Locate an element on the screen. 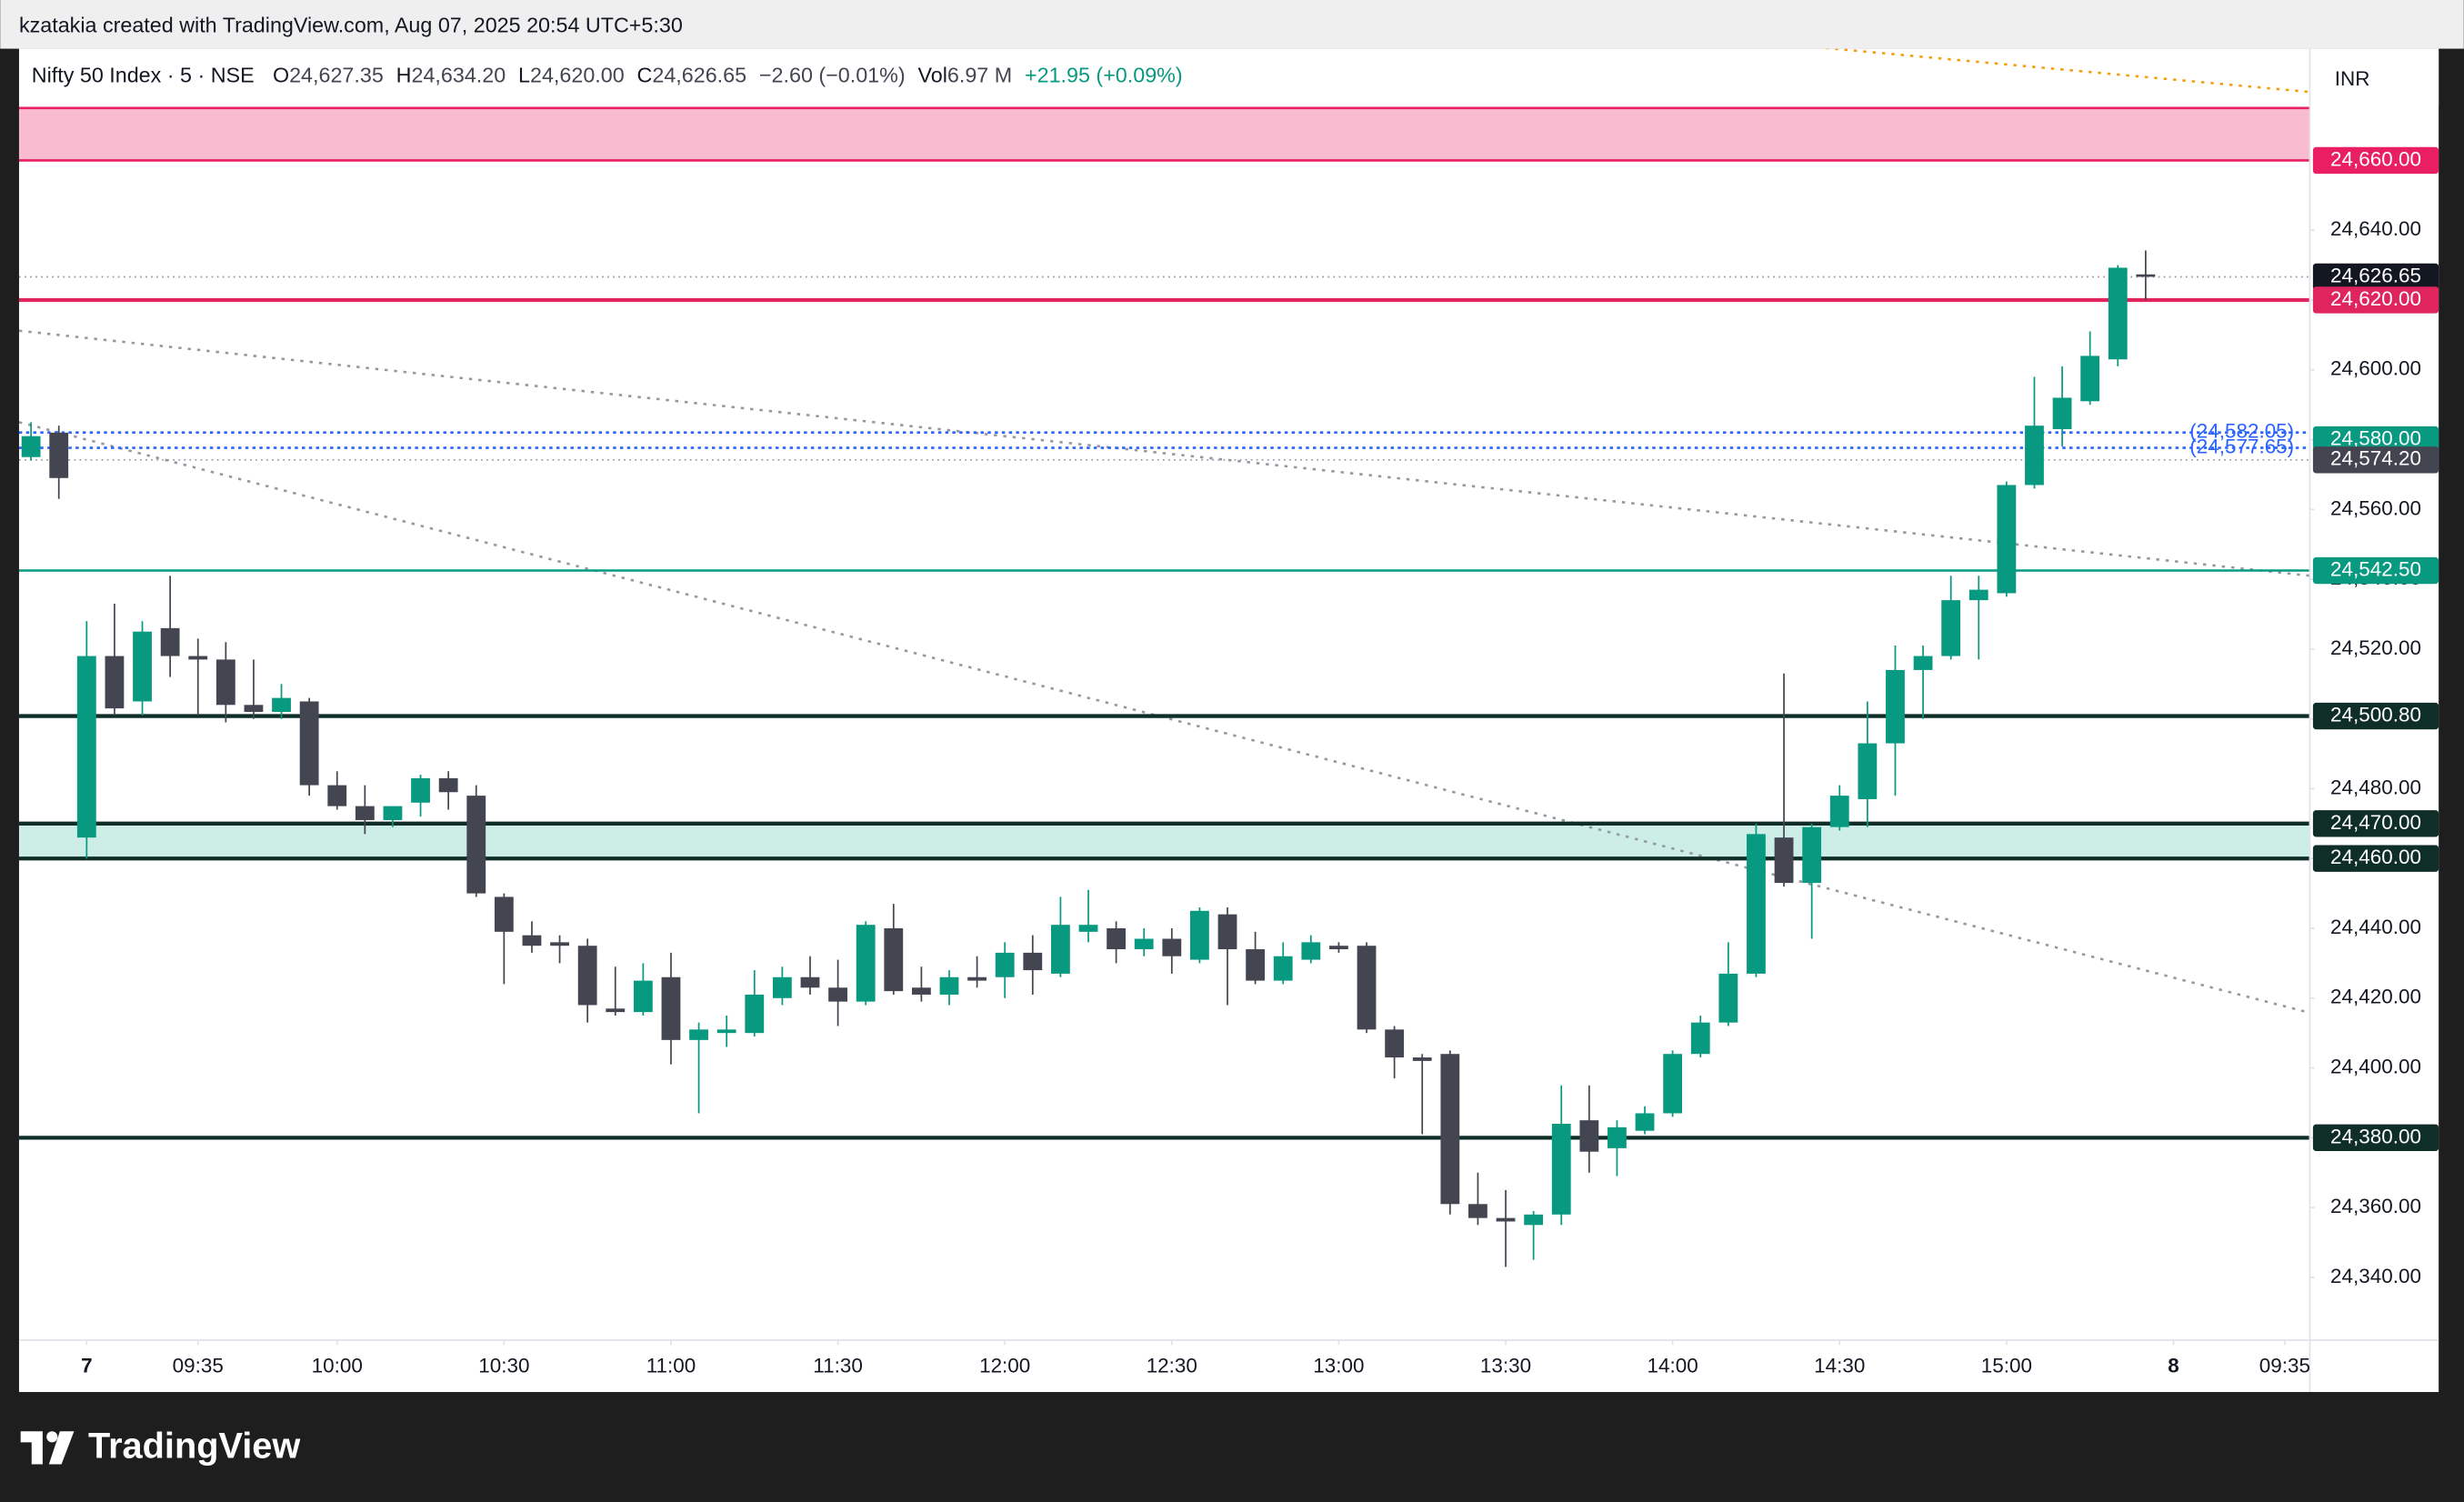  price-note: (24,577.65) is located at coordinates (2242, 447).